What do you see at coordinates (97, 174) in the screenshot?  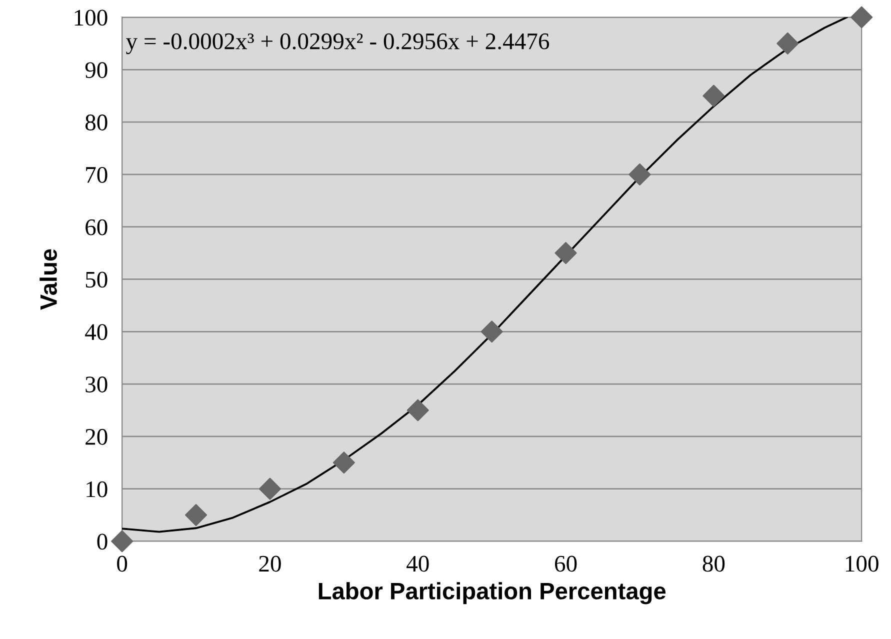 I see `y-tick-label: 70` at bounding box center [97, 174].